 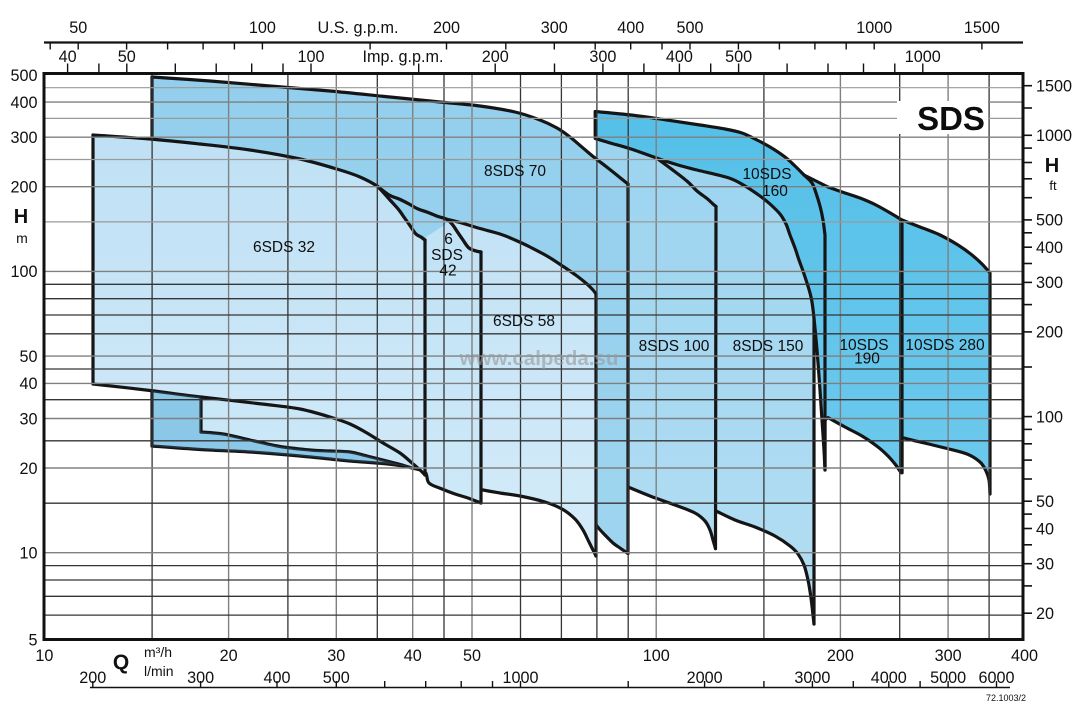 What do you see at coordinates (284, 247) in the screenshot?
I see `svg-text: 6SDS 32` at bounding box center [284, 247].